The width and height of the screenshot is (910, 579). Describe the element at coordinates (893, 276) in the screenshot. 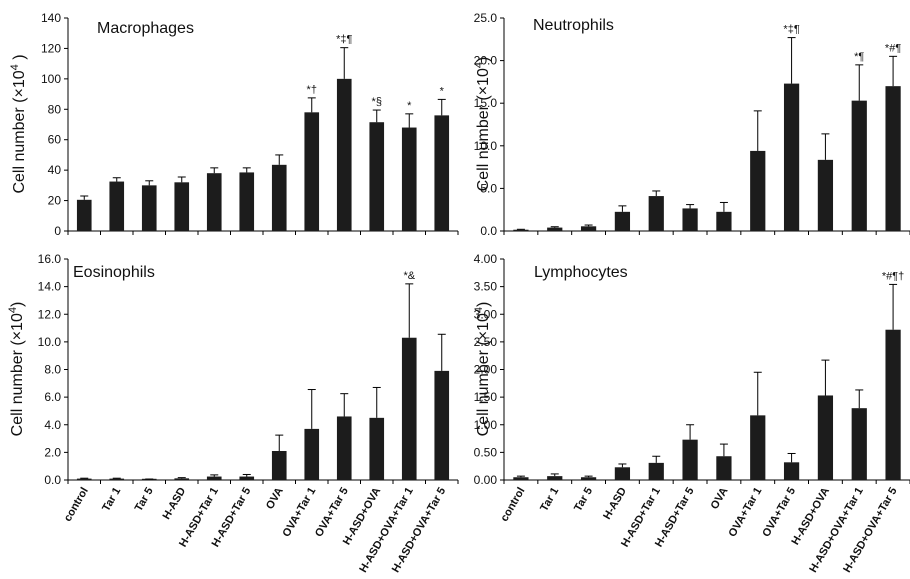

I see `significance-label: *#¶†` at that location.